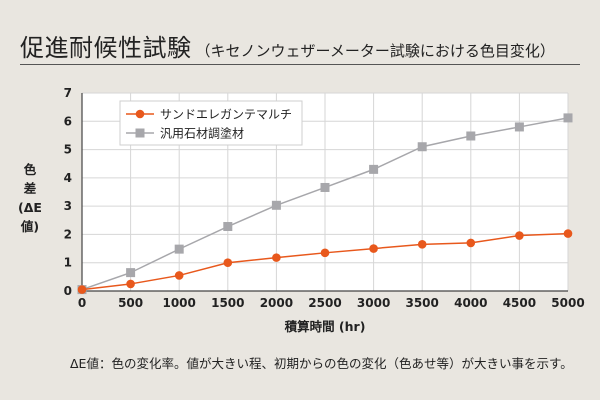  Describe the element at coordinates (68, 93) in the screenshot. I see `y-tick-label: 7` at that location.